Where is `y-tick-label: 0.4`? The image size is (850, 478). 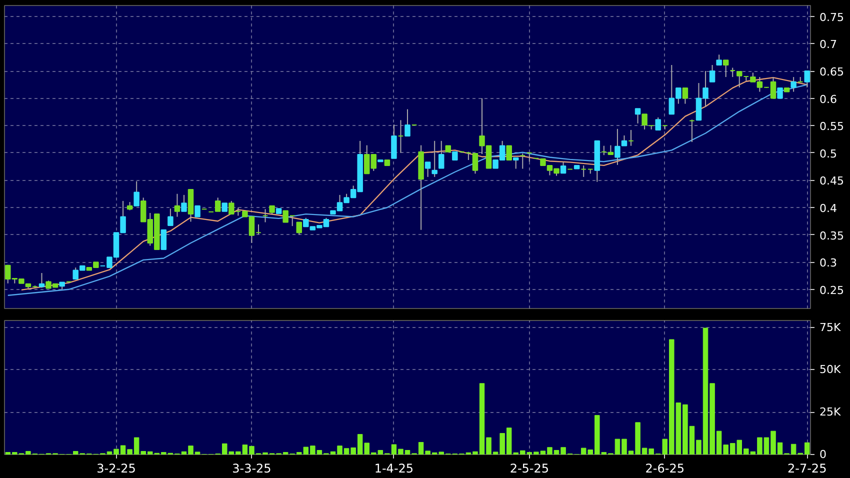 y-tick-label: 0.4 is located at coordinates (828, 208).